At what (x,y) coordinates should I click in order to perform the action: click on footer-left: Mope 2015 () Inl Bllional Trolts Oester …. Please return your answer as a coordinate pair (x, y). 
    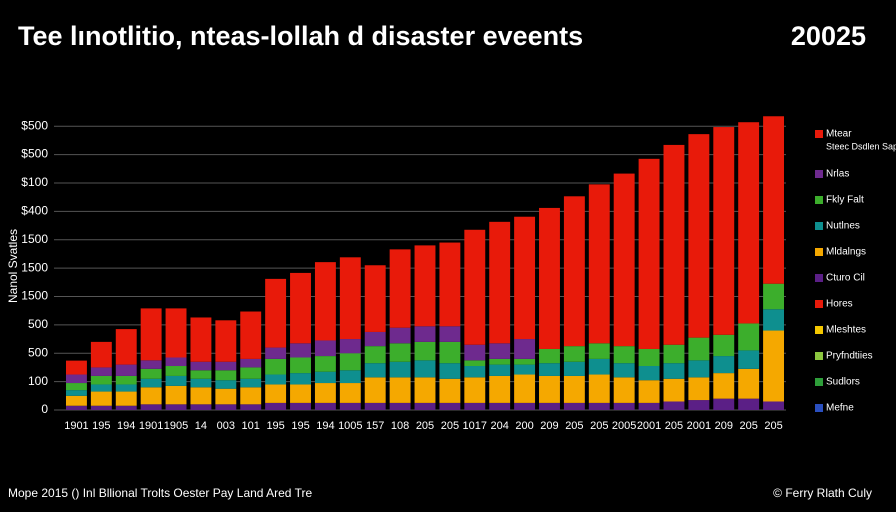
    Looking at the image, I should click on (160, 493).